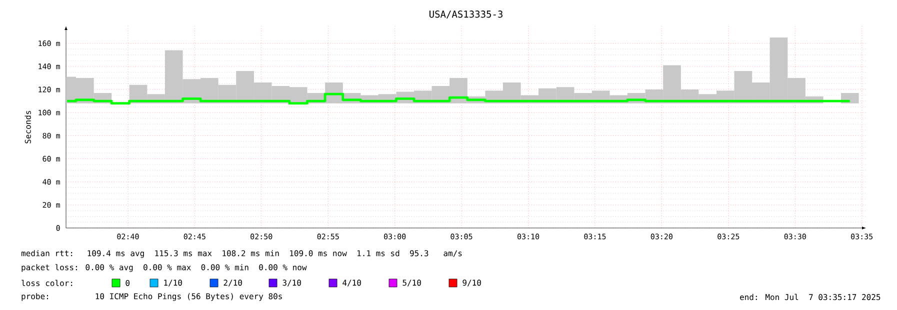 The image size is (897, 310). Describe the element at coordinates (164, 268) in the screenshot. I see `text: packet loss: 0.00 % avg 0.00 % max 0.00 % min 0.00 % now` at that location.